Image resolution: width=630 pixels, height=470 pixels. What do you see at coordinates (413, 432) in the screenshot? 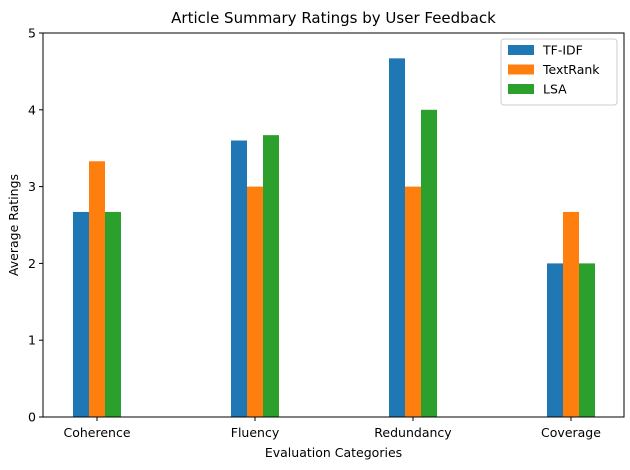
I see `x-tick-label: Redundancy` at bounding box center [413, 432].